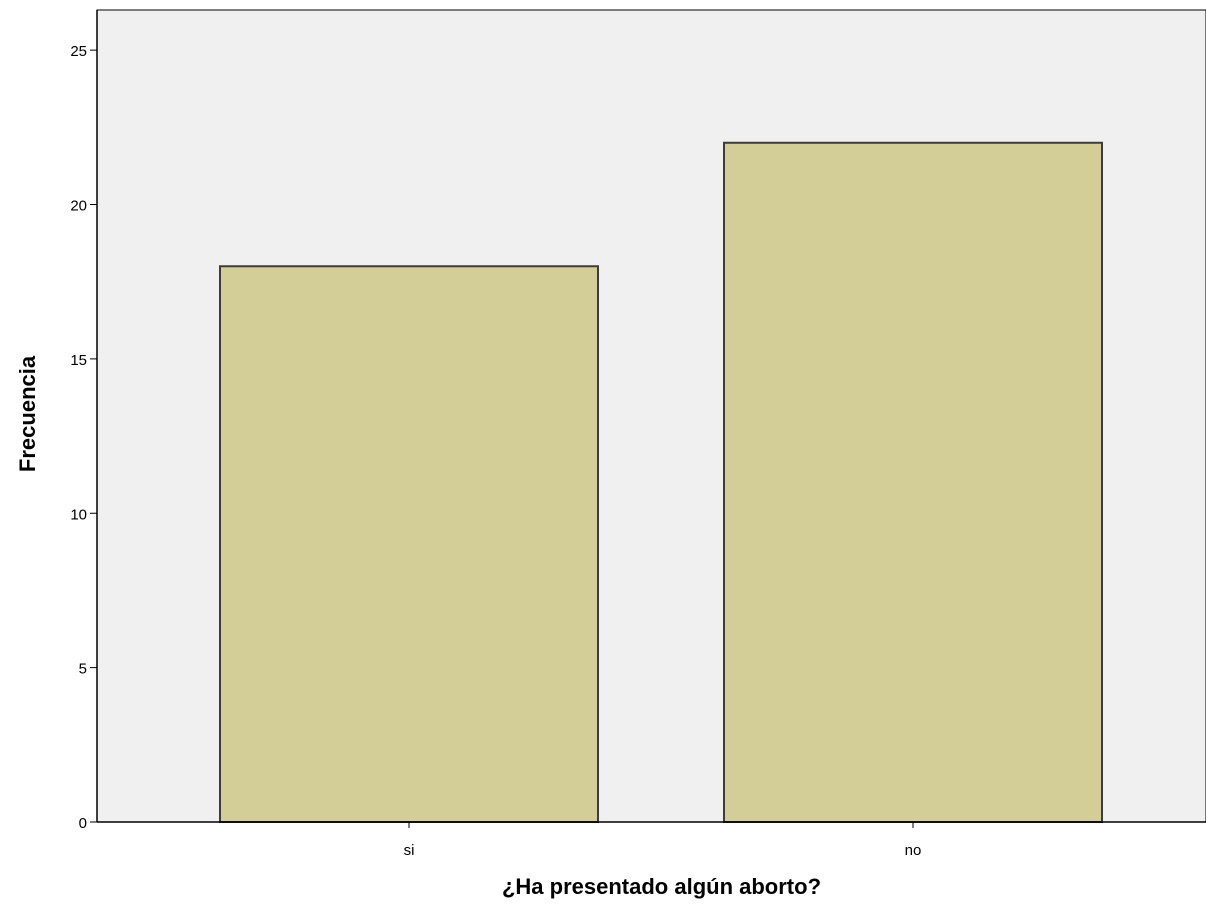 This screenshot has width=1206, height=911. What do you see at coordinates (78, 514) in the screenshot?
I see `y-tick-label: 10` at bounding box center [78, 514].